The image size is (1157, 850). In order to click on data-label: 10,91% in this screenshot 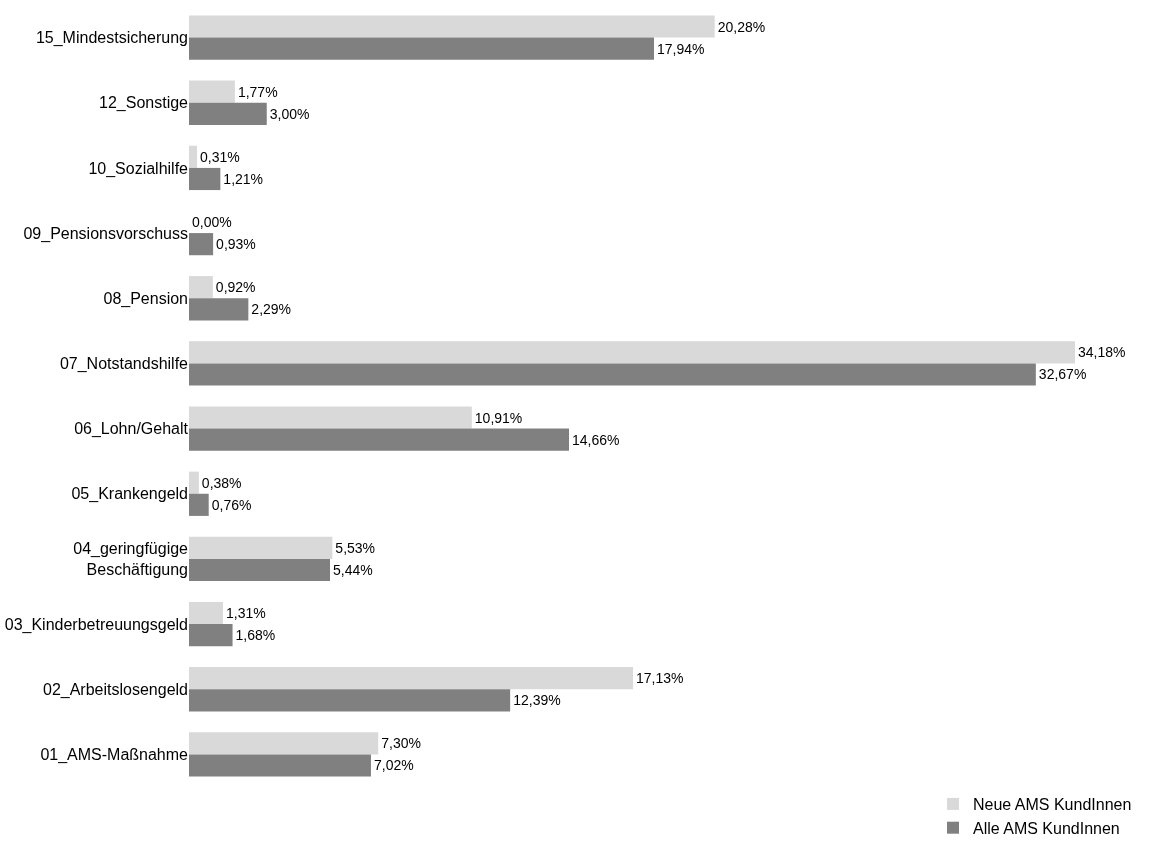, I will do `click(498, 417)`.